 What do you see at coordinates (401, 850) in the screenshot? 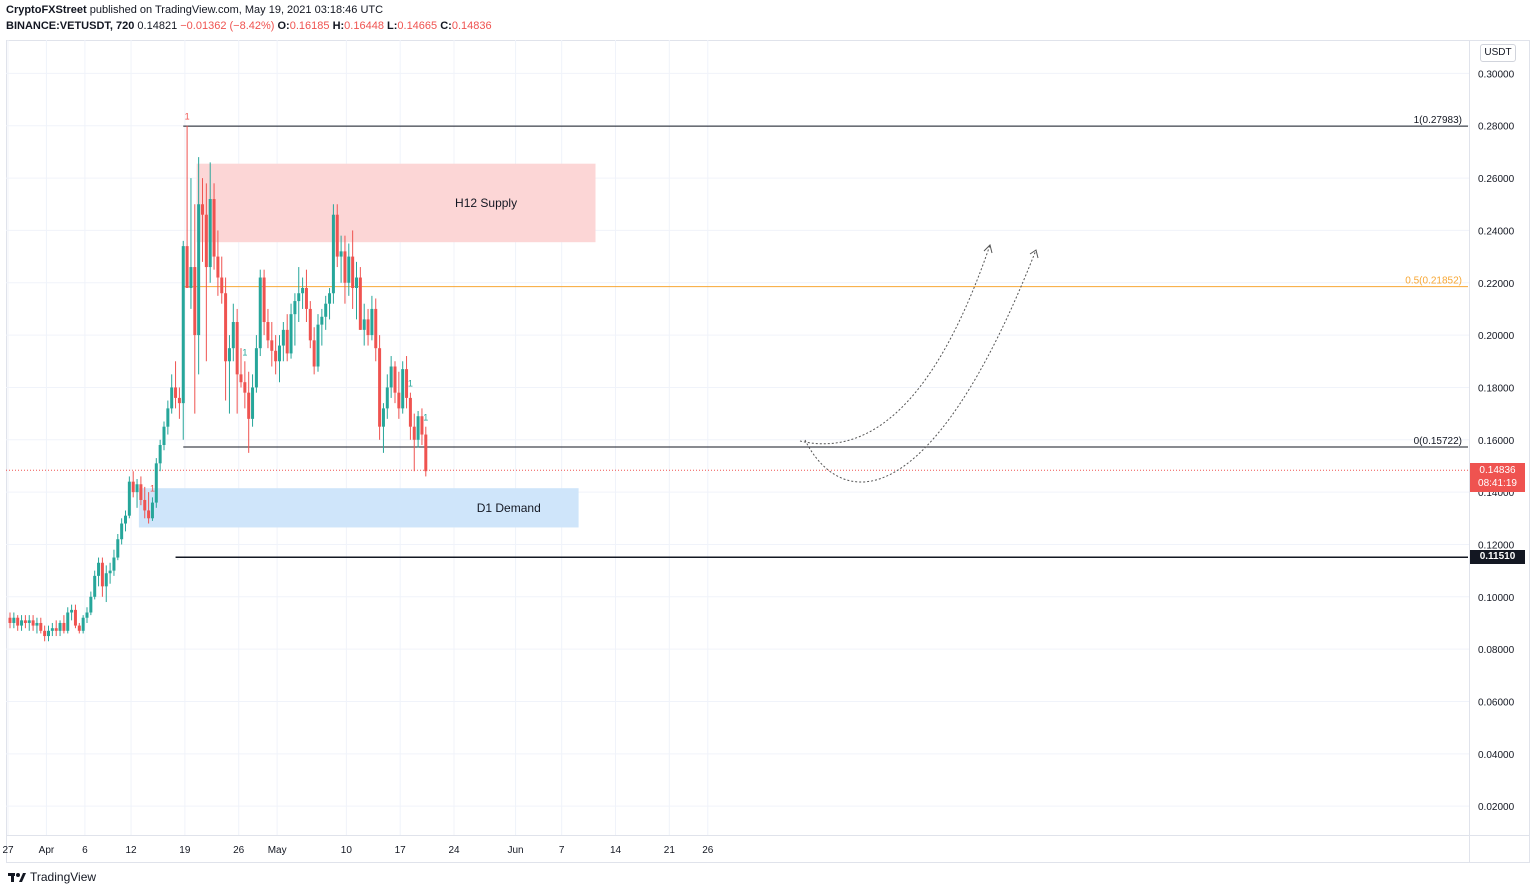
I see `x-tick-label: 17` at bounding box center [401, 850].